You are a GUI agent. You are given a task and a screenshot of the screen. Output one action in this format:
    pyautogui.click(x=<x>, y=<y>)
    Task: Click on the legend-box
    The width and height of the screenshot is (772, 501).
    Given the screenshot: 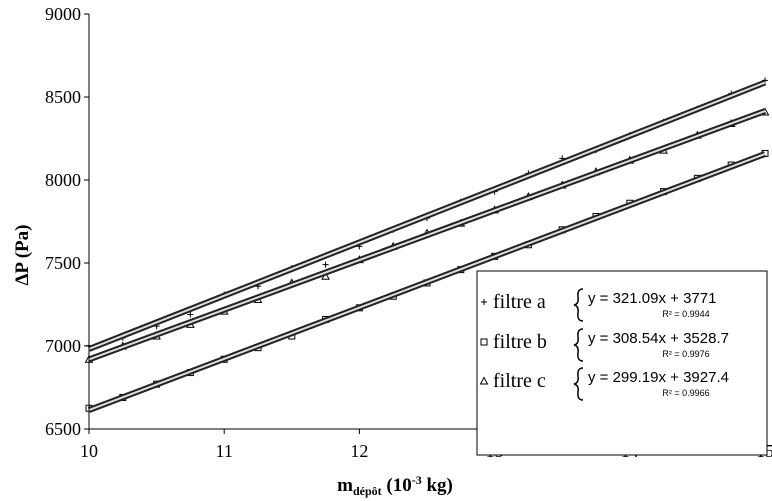 What is the action you would take?
    pyautogui.click(x=622, y=363)
    